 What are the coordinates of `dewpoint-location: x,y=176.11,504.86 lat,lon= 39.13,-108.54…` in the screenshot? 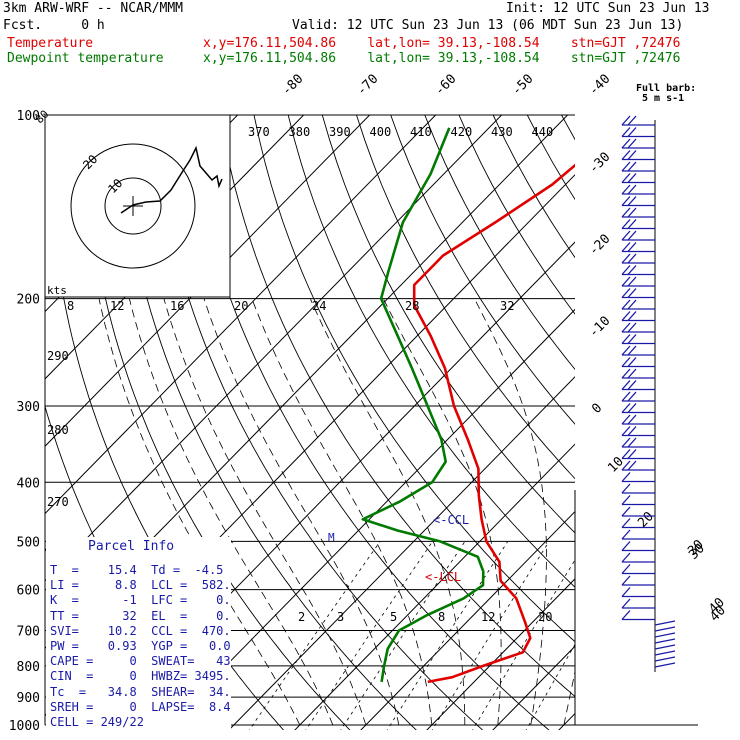 It's located at (442, 58).